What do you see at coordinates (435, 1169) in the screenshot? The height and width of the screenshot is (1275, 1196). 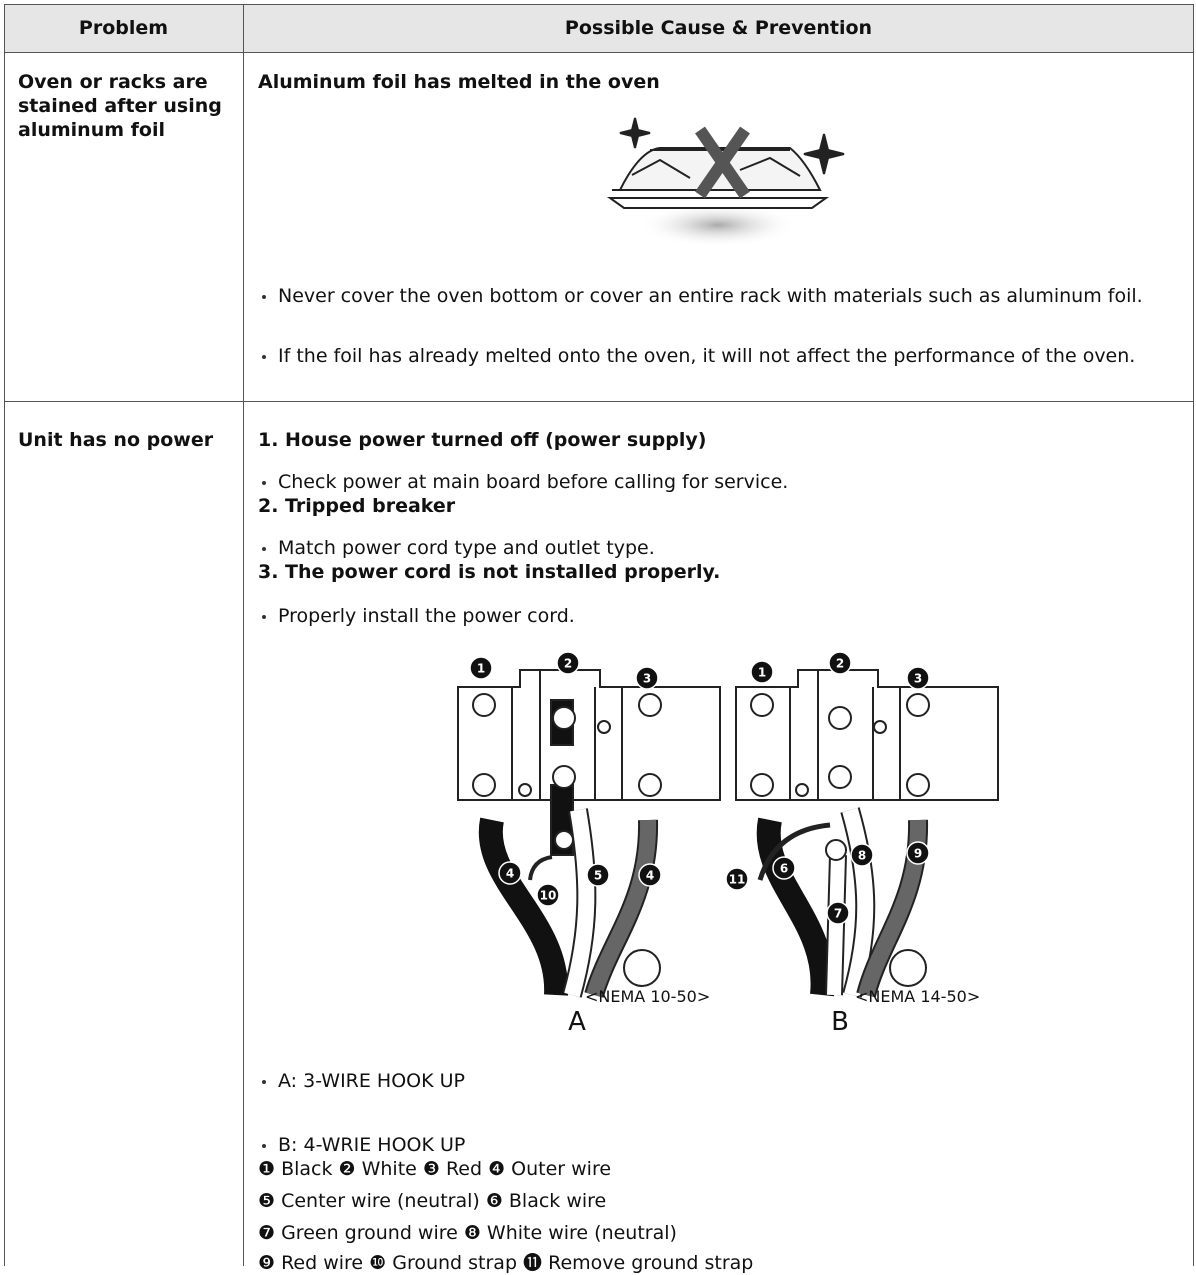 I see `legend: ❶ Black ❷ White ❸ Red ❹ Outer wire` at bounding box center [435, 1169].